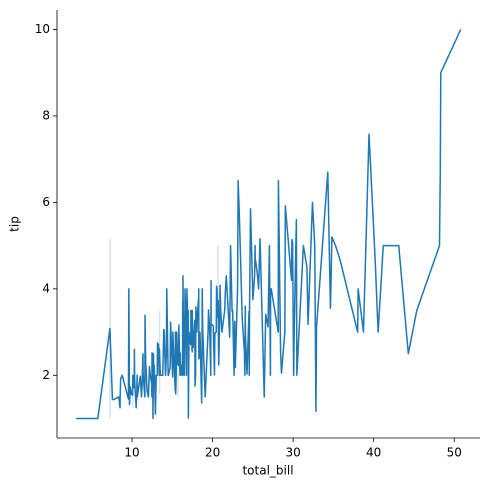 The height and width of the screenshot is (490, 489). What do you see at coordinates (454, 453) in the screenshot?
I see `x-tick-label: 50` at bounding box center [454, 453].